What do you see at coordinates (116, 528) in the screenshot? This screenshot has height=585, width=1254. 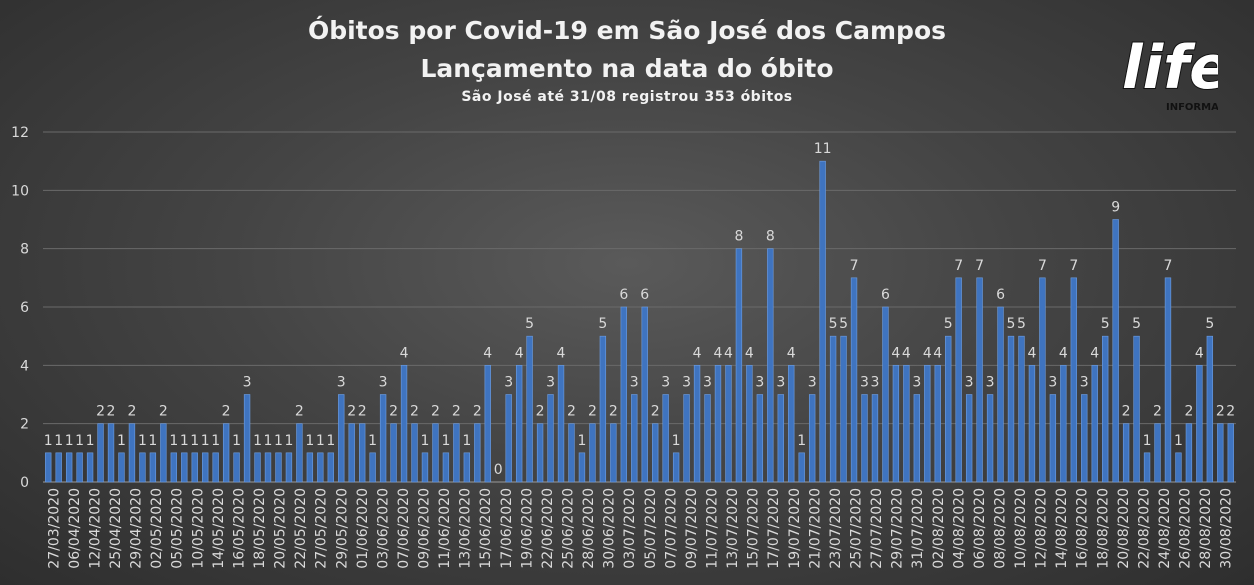 I see `x-tick-label: 25/04/2020` at bounding box center [116, 528].